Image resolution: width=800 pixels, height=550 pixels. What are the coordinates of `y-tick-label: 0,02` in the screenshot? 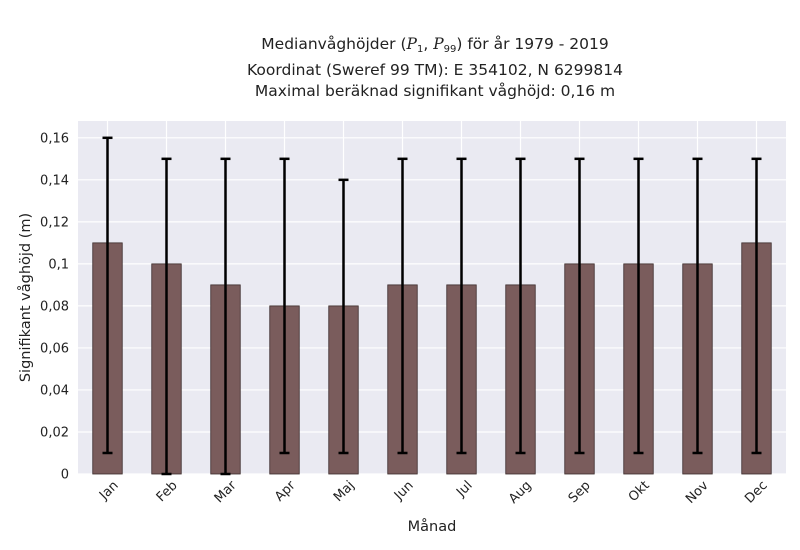 It's located at (54, 432).